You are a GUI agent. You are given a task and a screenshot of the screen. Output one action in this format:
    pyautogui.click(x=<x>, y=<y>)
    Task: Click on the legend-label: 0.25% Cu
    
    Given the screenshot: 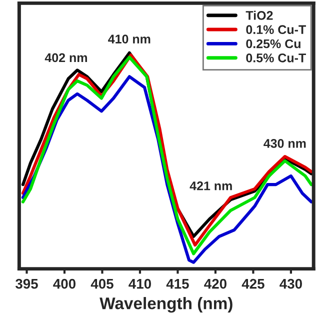 What is the action you would take?
    pyautogui.click(x=273, y=43)
    